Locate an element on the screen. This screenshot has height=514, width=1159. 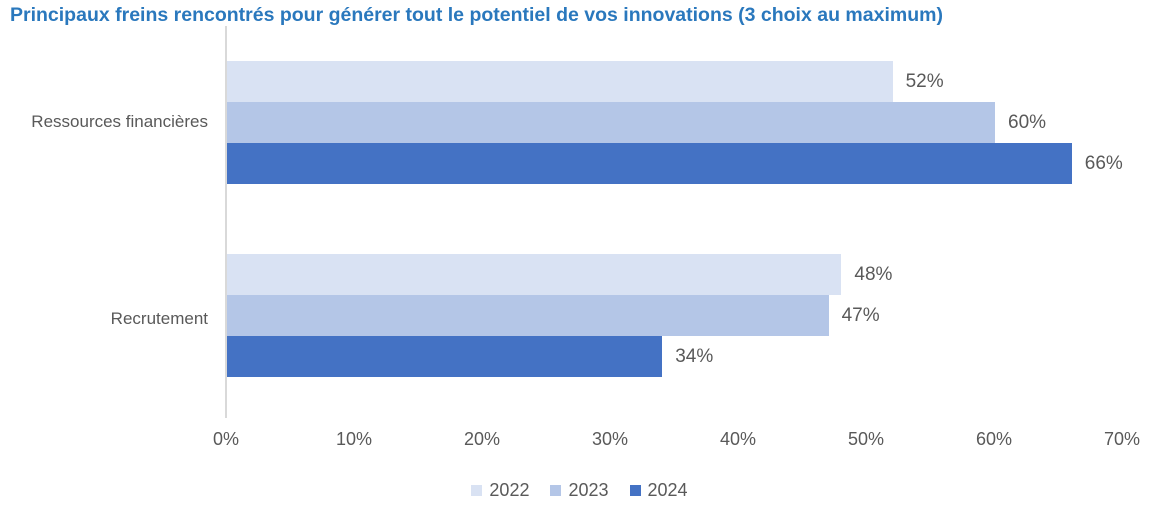
legend-label: 2022 is located at coordinates (509, 489).